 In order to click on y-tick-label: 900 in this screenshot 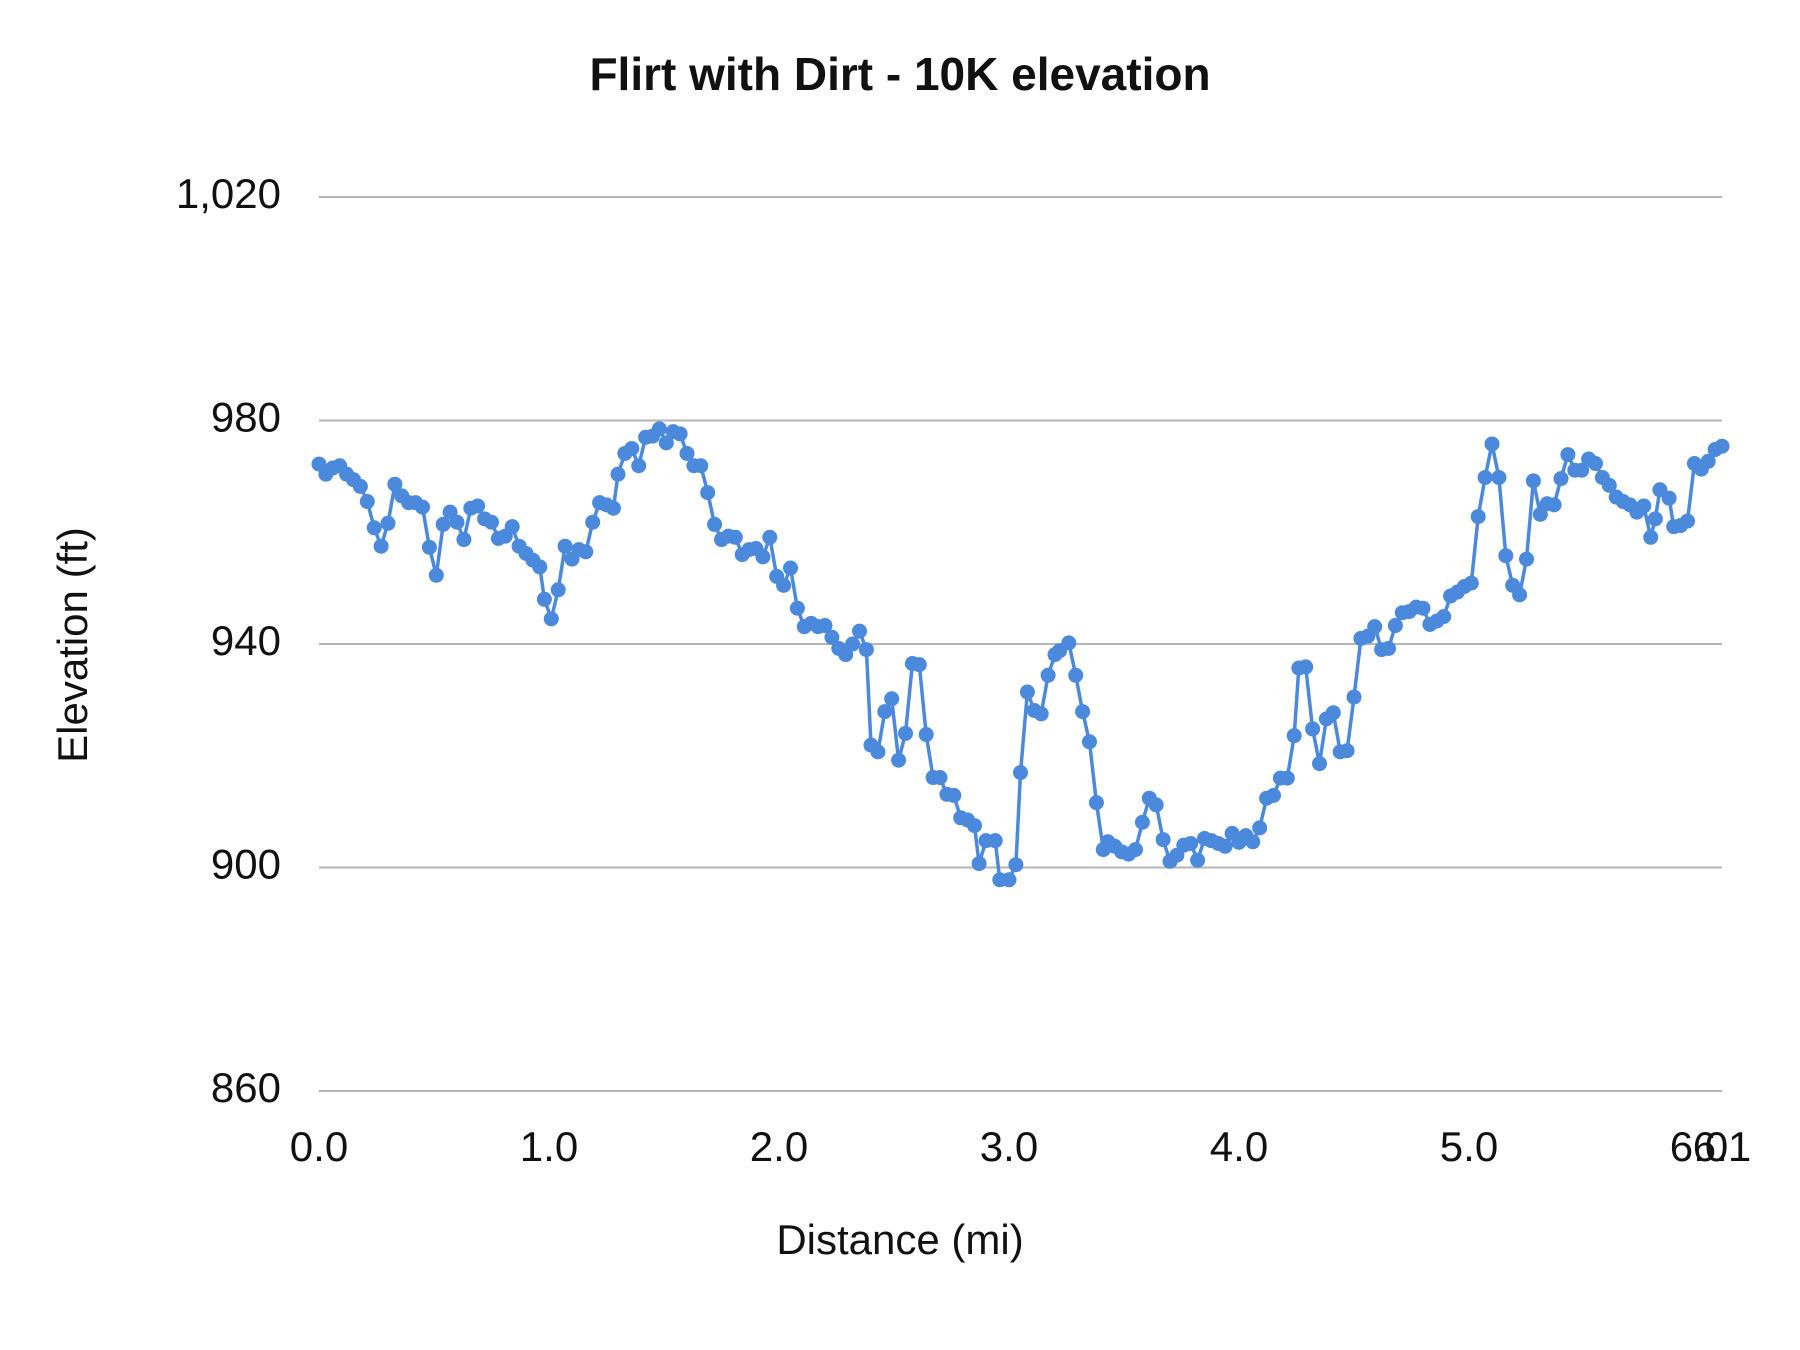, I will do `click(246, 864)`.